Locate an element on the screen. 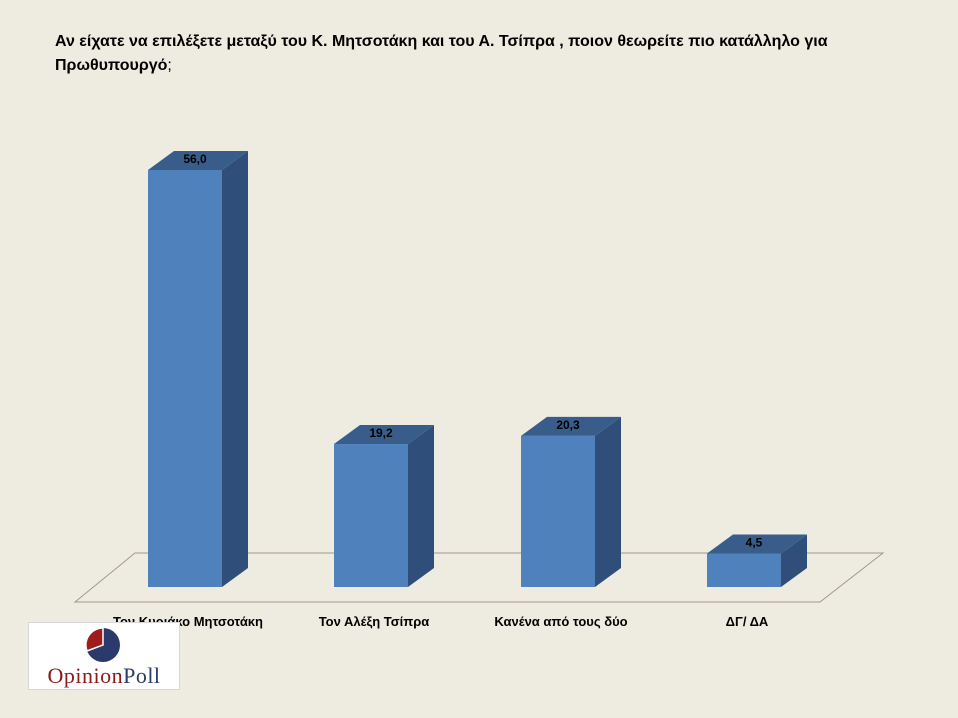 This screenshot has width=958, height=718. logo-word-poll: Poll is located at coordinates (142, 675).